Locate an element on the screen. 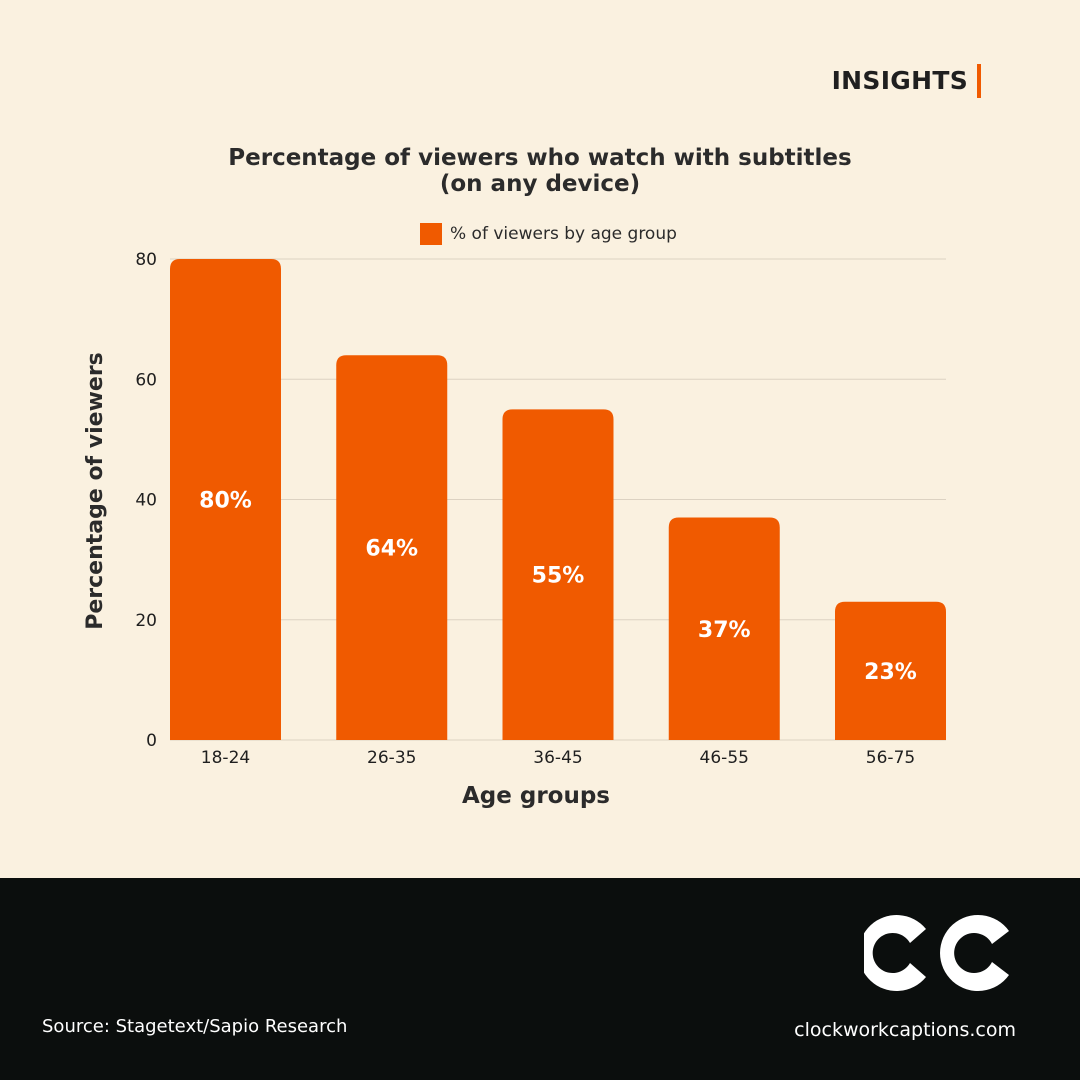 Image resolution: width=1080 pixels, height=1080 pixels. x-axis-label: Age groups is located at coordinates (536, 796).